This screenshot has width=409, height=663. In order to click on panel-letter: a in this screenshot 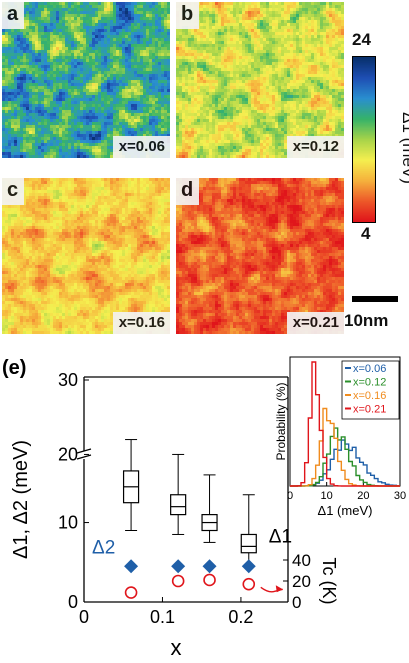, I will do `click(13, 15)`.